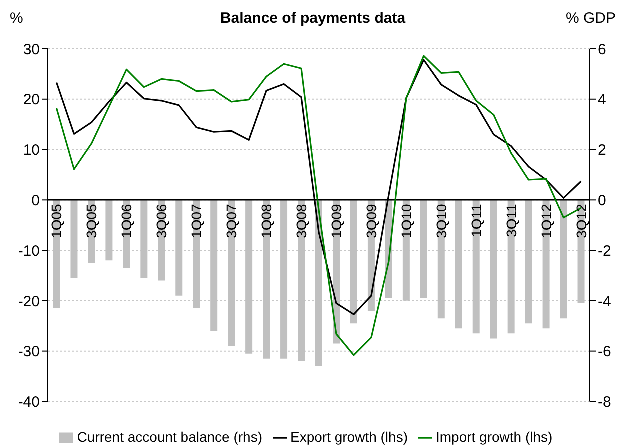 The image size is (626, 447). I want to click on legend-label: Export growth (lhs), so click(349, 436).